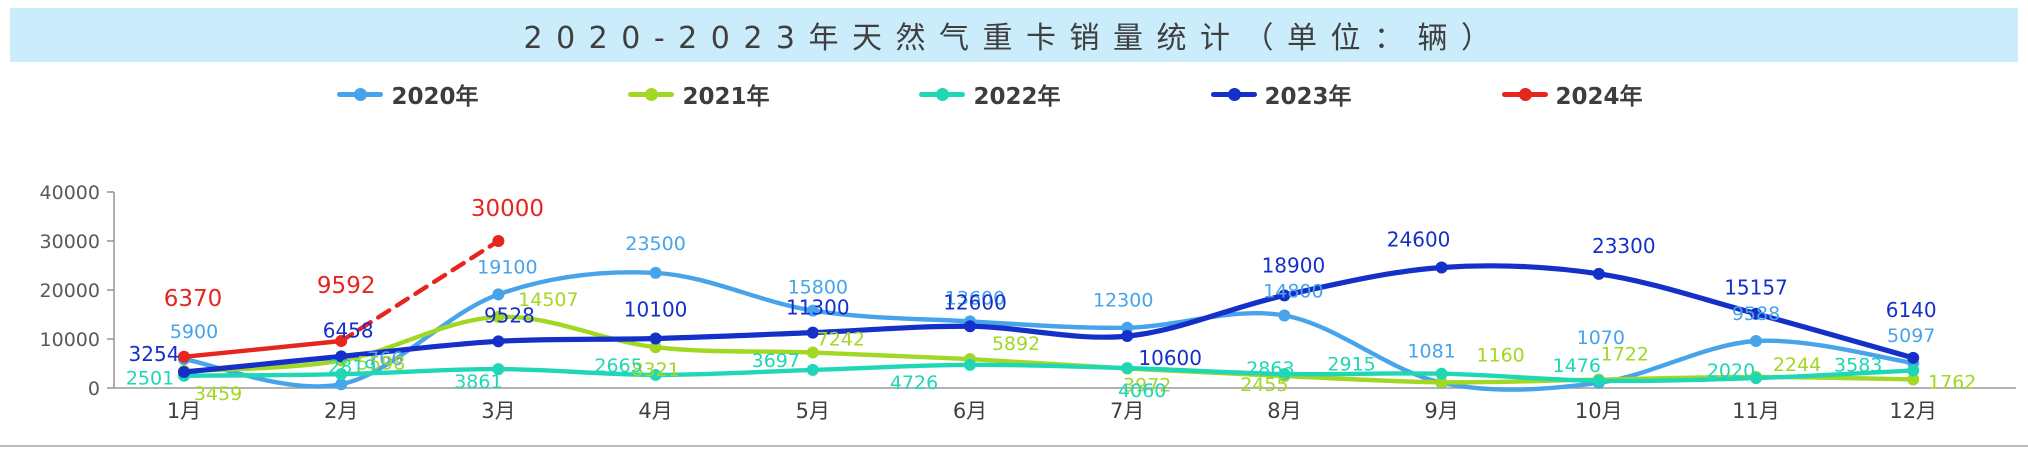 This screenshot has width=2028, height=449. What do you see at coordinates (507, 209) in the screenshot?
I see `data-label-2024年: 30000` at bounding box center [507, 209].